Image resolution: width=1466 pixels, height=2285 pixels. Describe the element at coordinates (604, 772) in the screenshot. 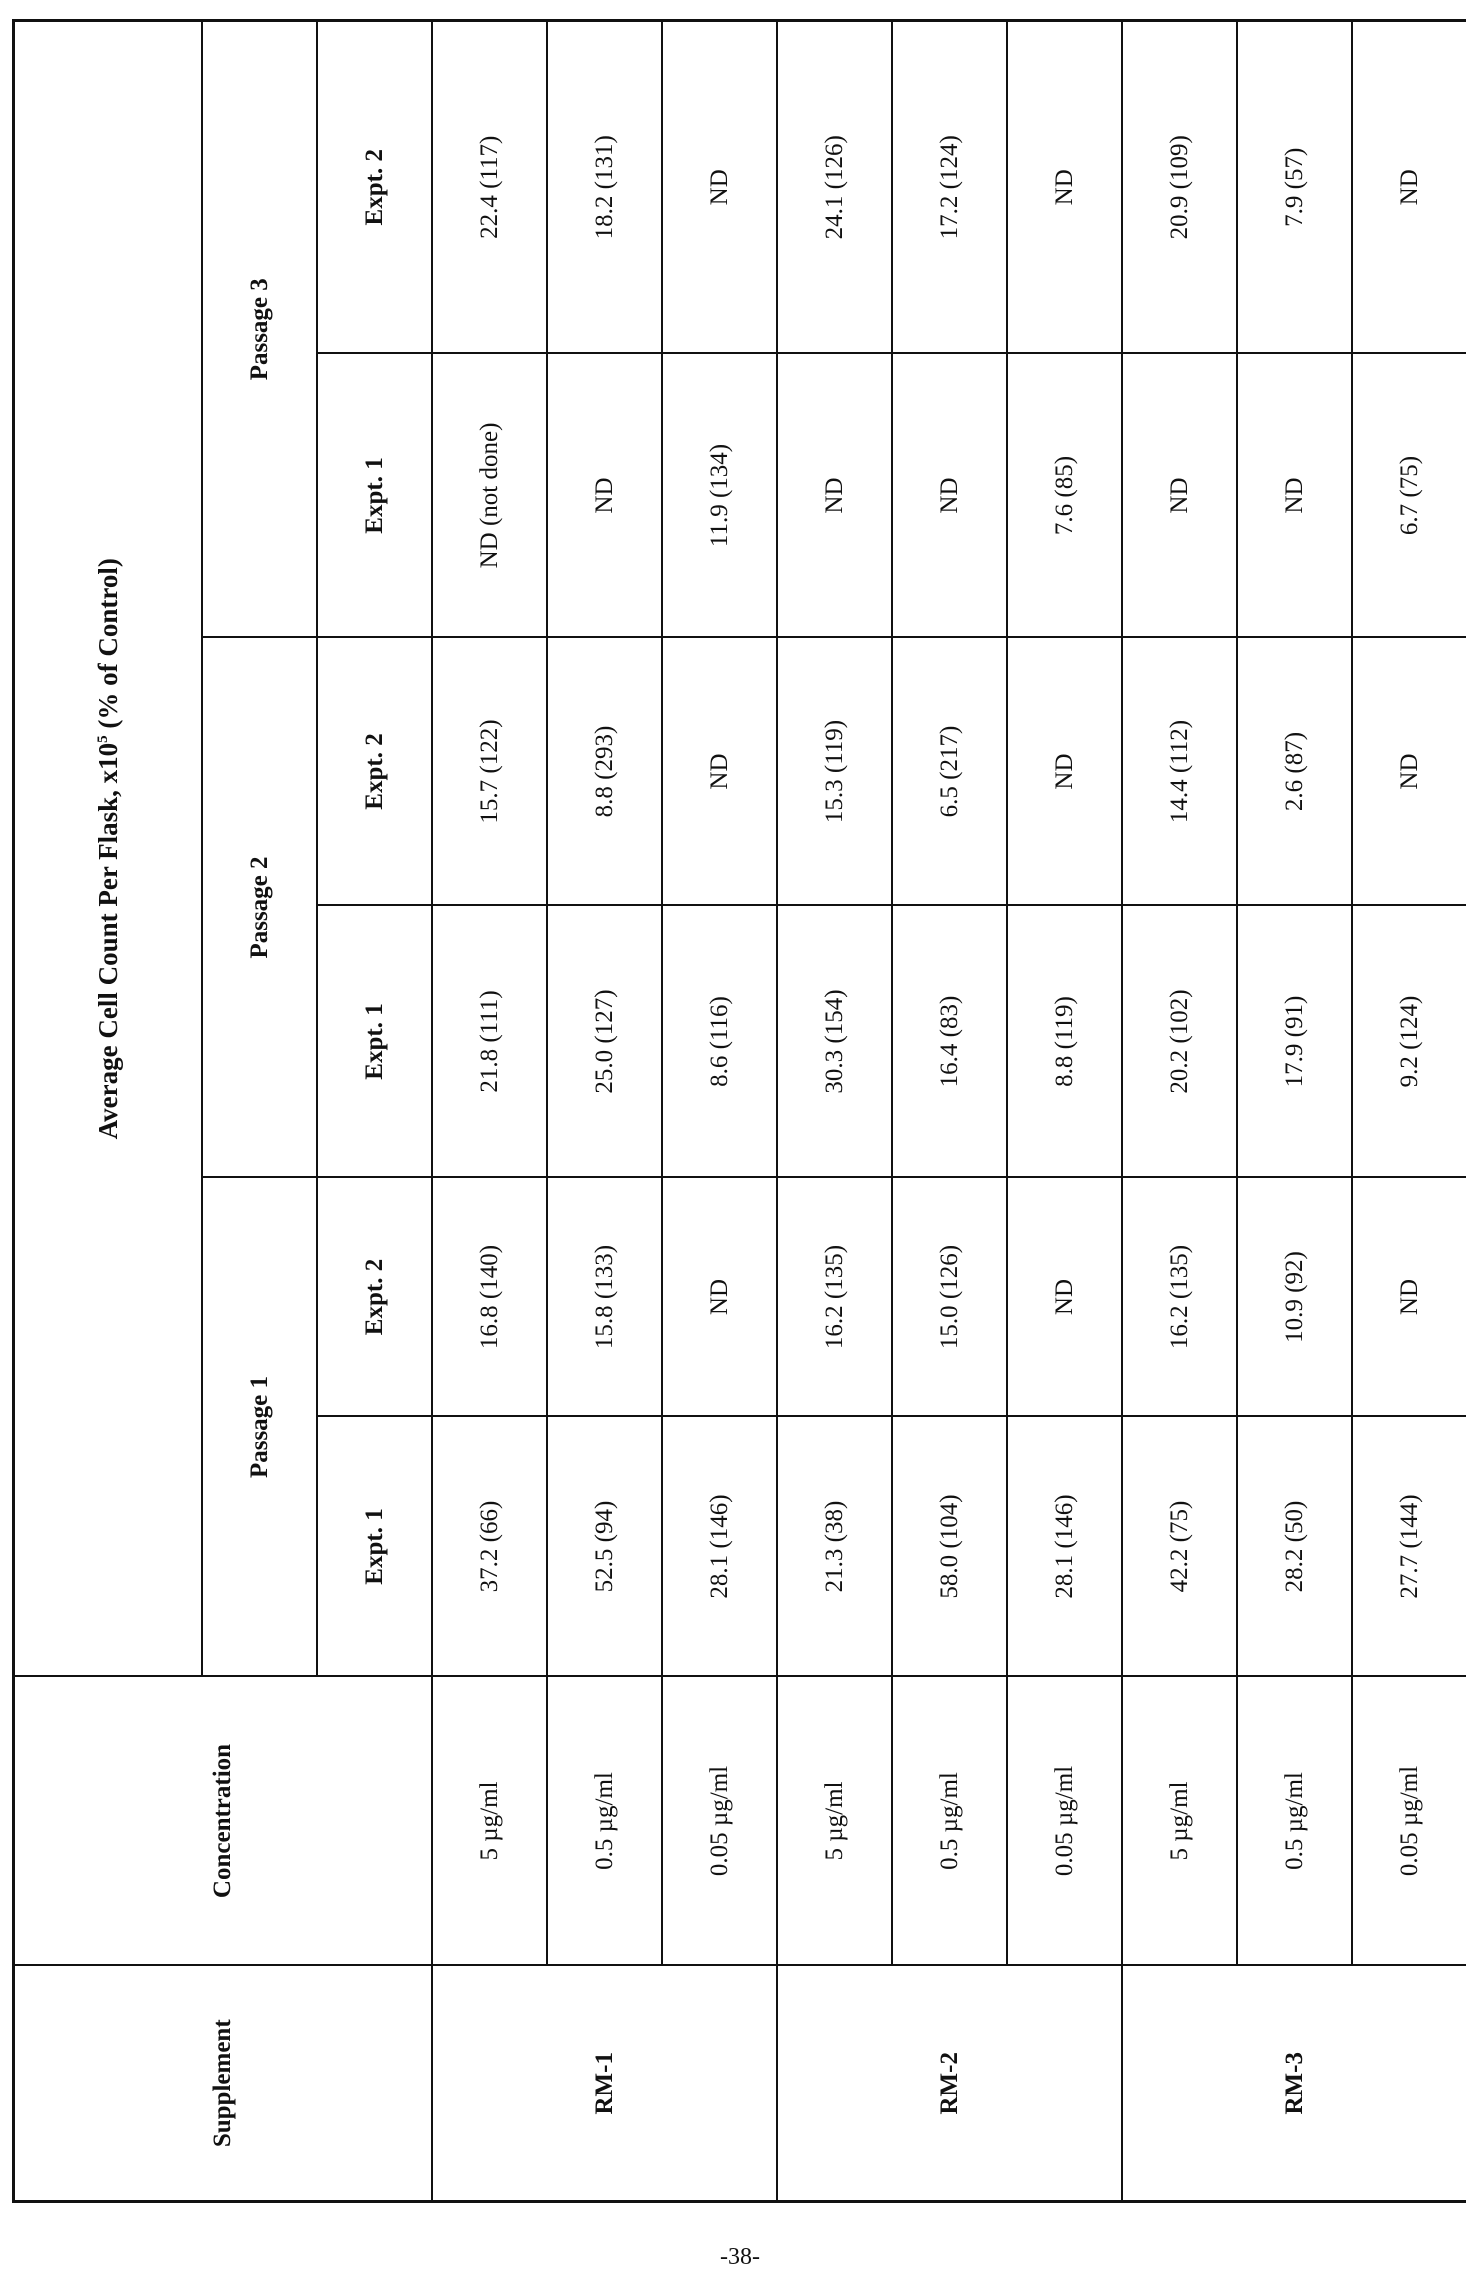

I see `value-cell: 8.8 (293)` at that location.